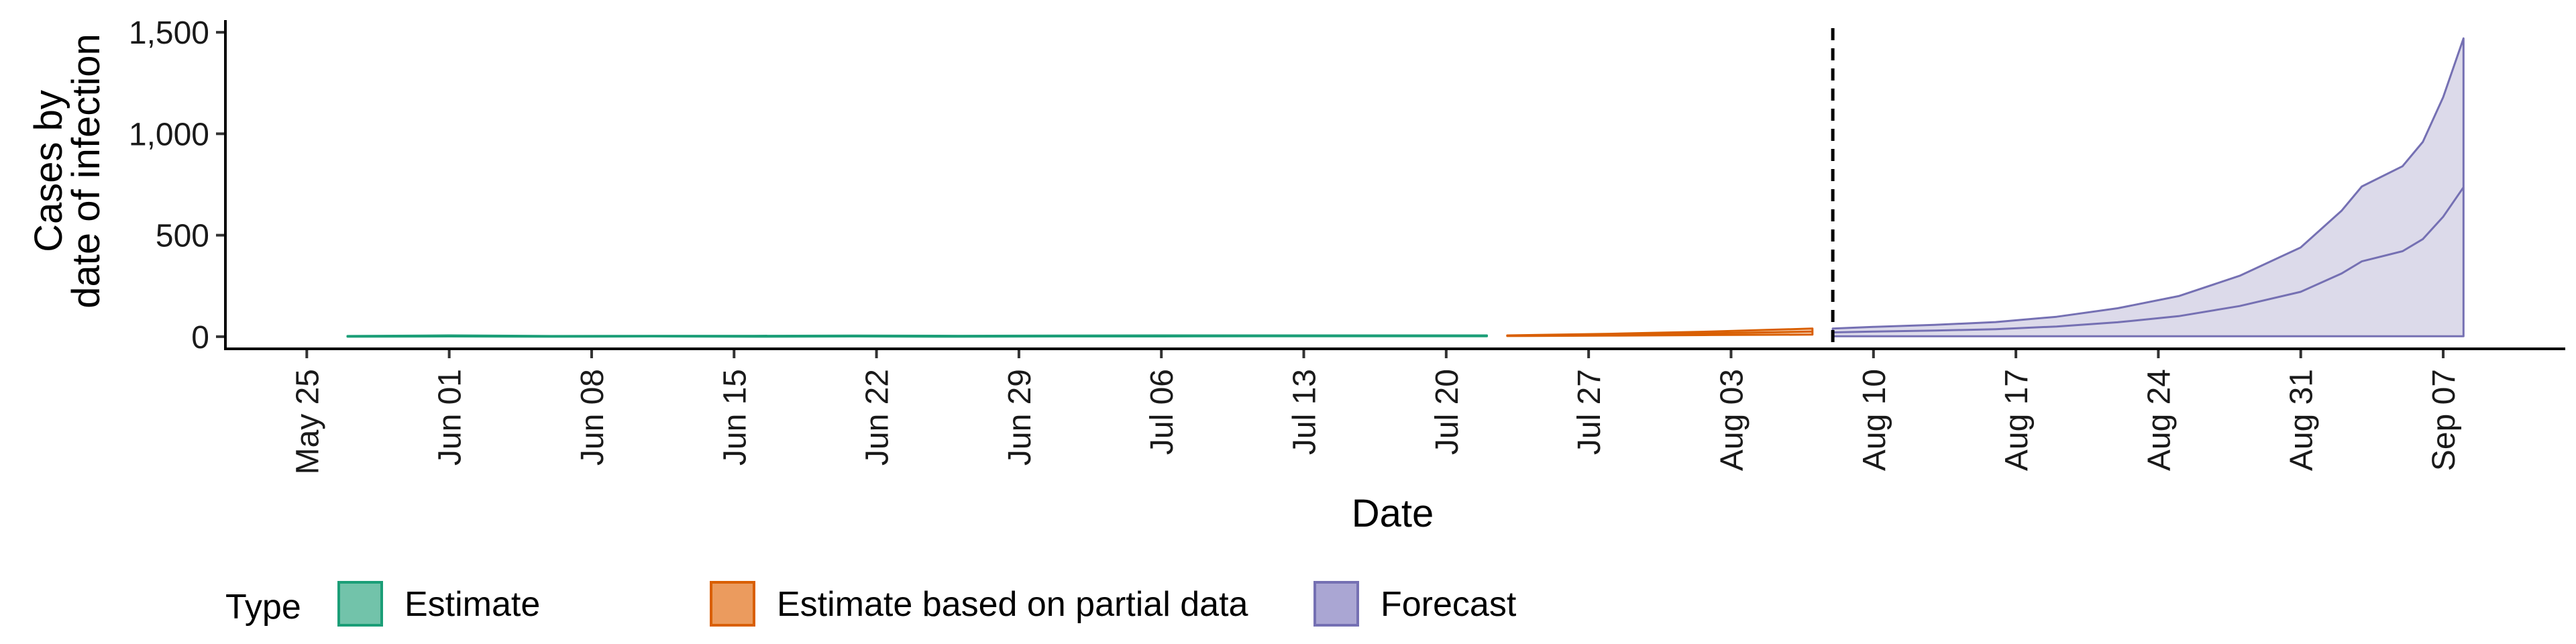 This screenshot has width=2576, height=644. Describe the element at coordinates (1874, 420) in the screenshot. I see `x-tick-label: Aug 10` at that location.